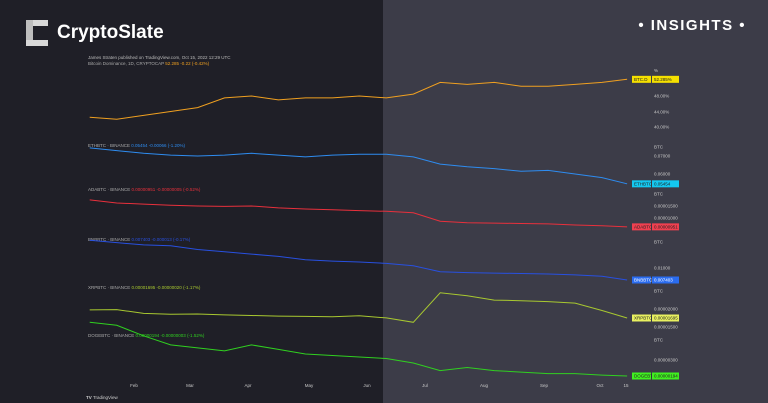 The image size is (768, 403). Describe the element at coordinates (126, 63) in the screenshot. I see `legend-symbol: Bitcoin Dominance, 1D, CRYPTOCAP` at that location.